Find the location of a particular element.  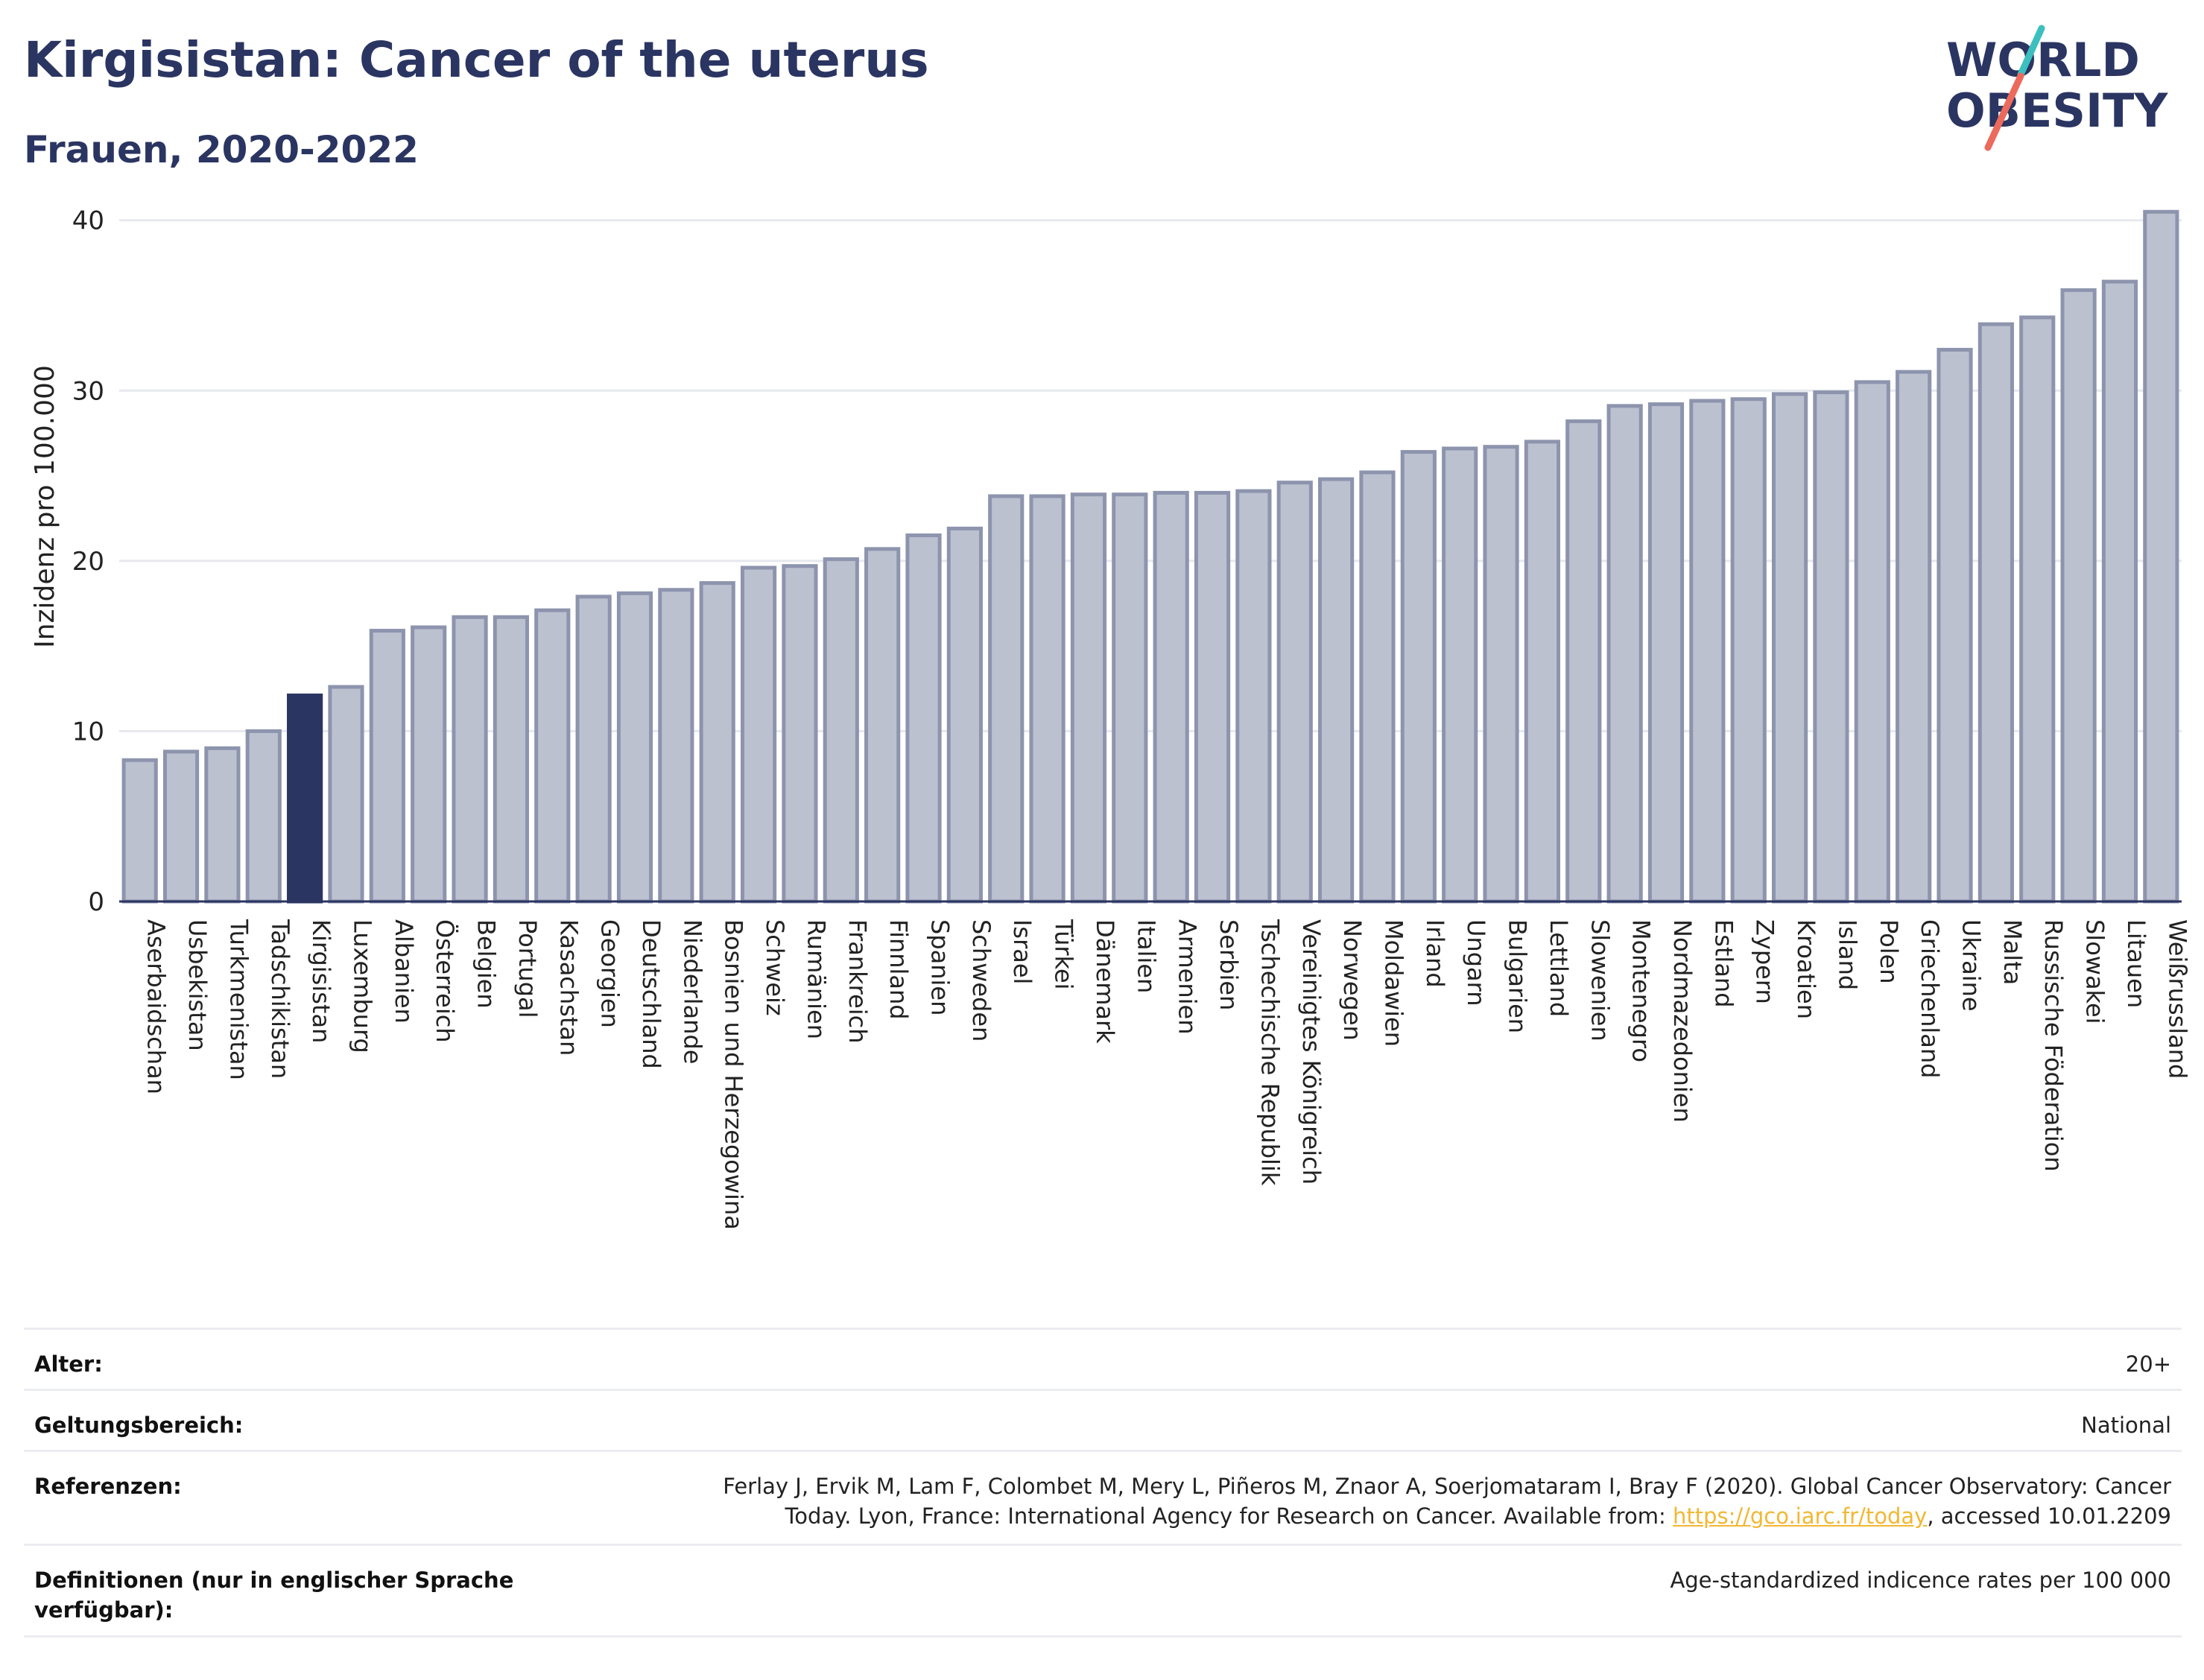

x-tick-label: Rumänien is located at coordinates (816, 979).